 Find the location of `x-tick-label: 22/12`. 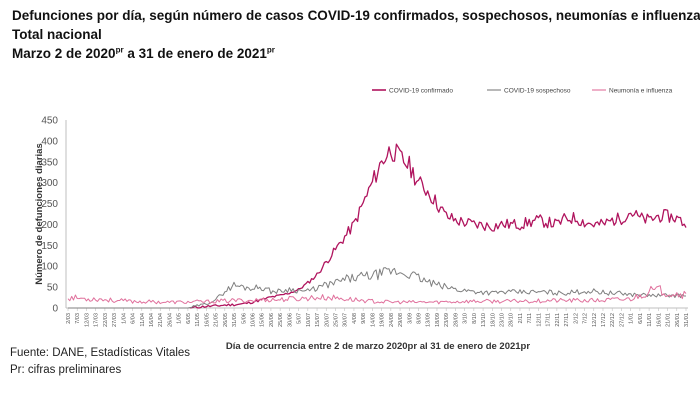

x-tick-label: 22/12 is located at coordinates (613, 320).